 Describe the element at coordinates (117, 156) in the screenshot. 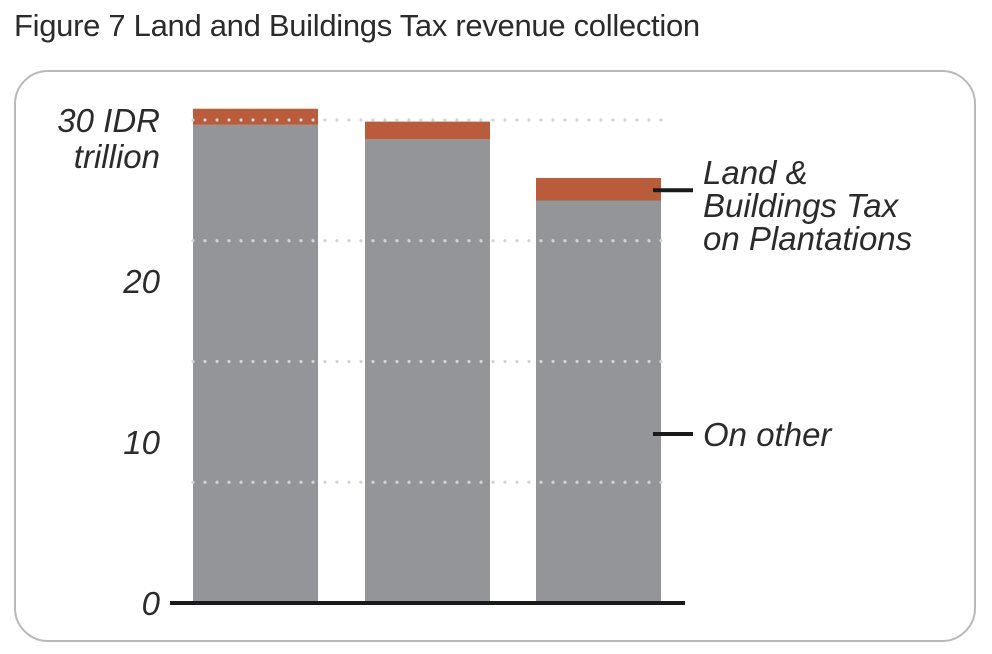

I see `y-tick-label-30-line-2: trillion` at that location.